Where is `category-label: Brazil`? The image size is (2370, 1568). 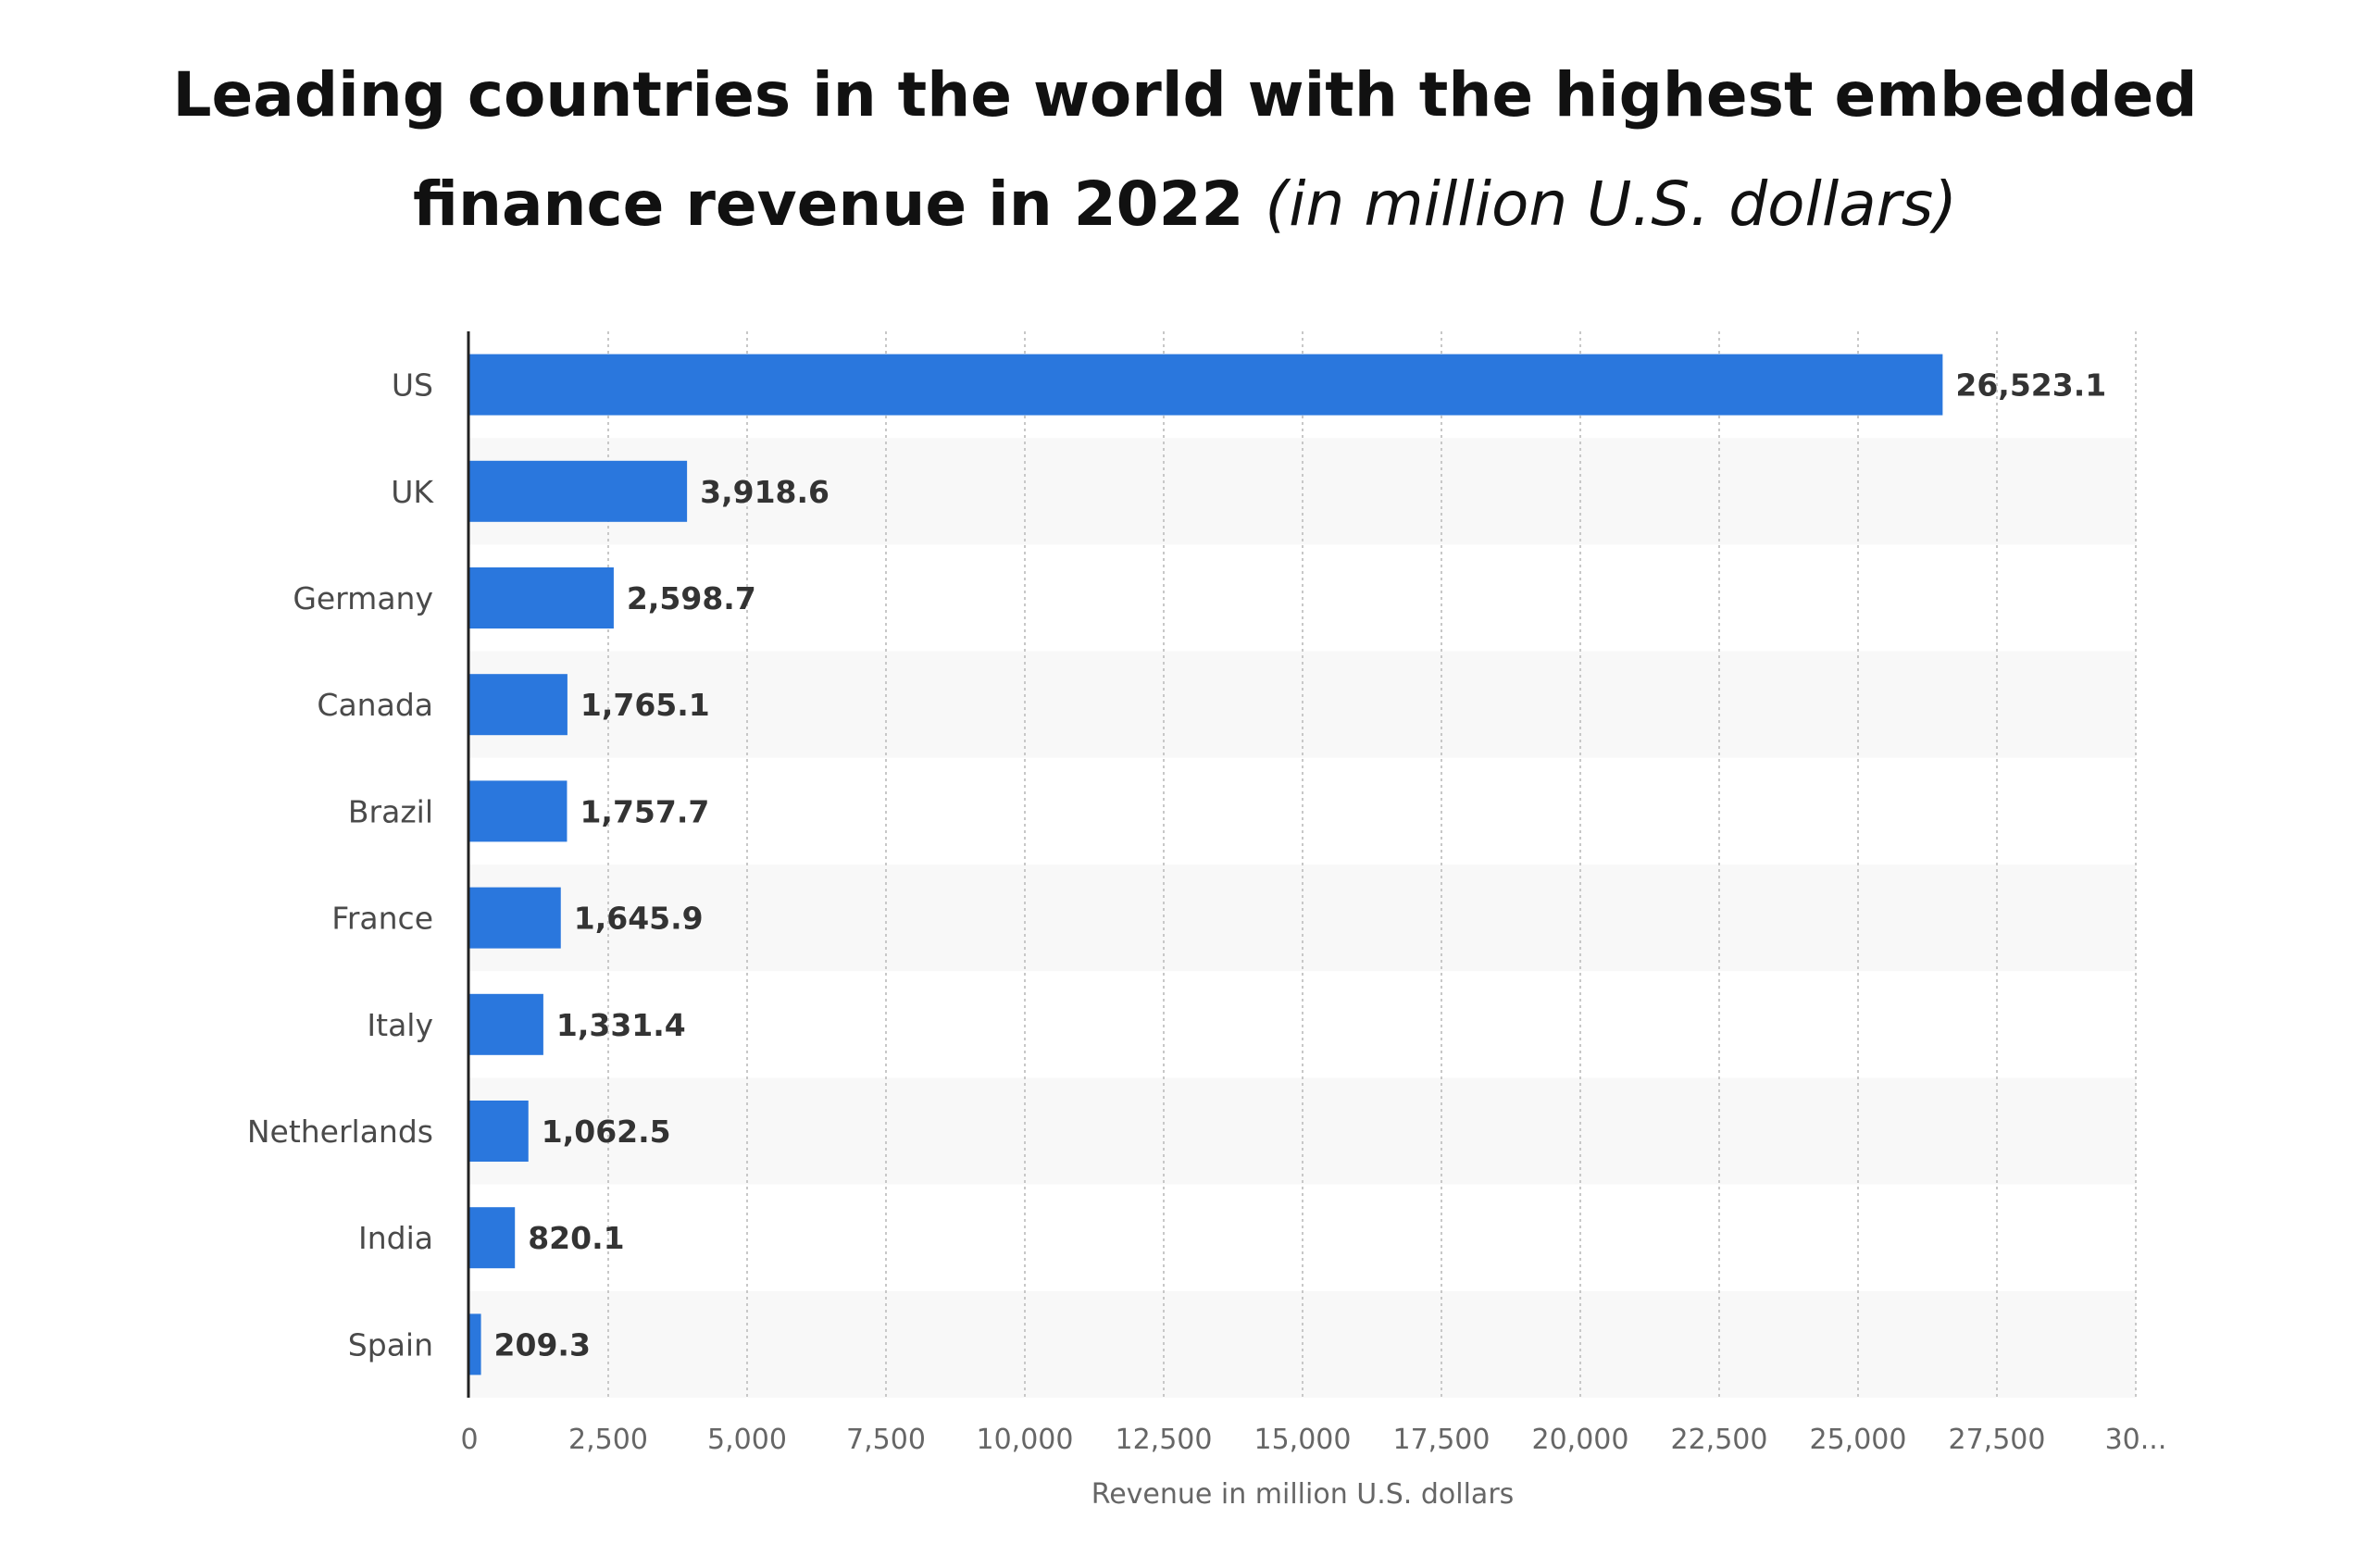
category-label: Brazil is located at coordinates (390, 811).